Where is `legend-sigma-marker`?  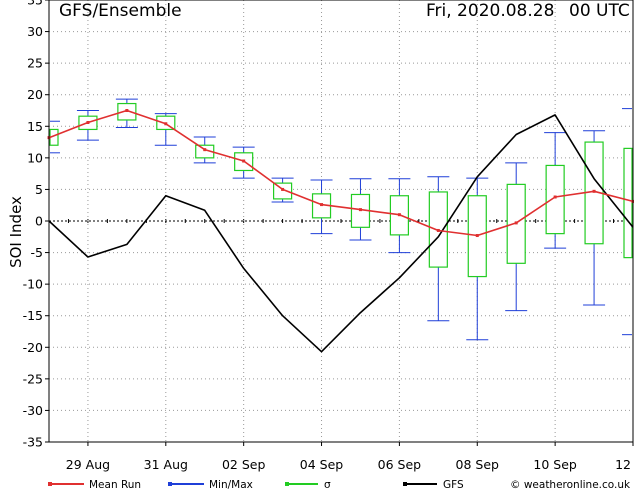
legend-sigma-marker is located at coordinates (287, 484).